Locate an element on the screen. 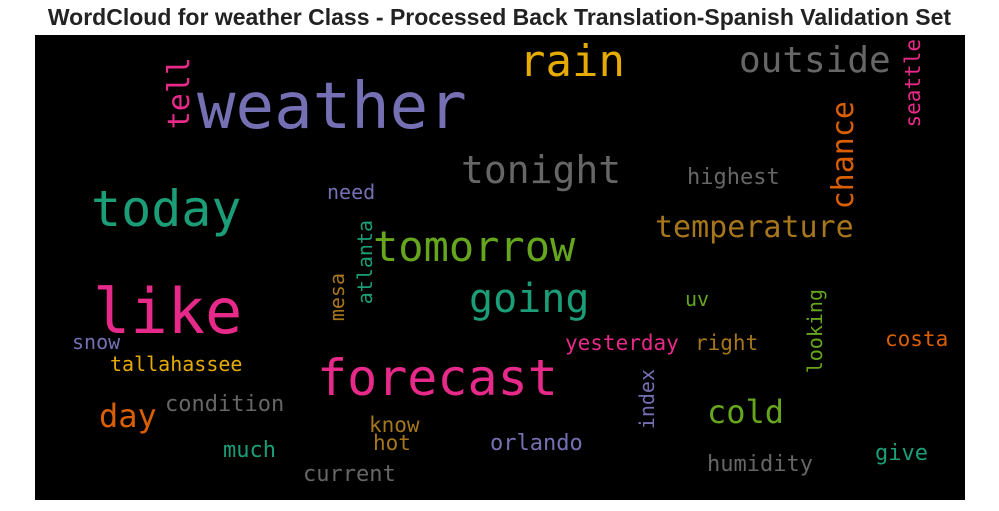 Image resolution: width=999 pixels, height=511 pixels. word-tell: tell is located at coordinates (179, 93).